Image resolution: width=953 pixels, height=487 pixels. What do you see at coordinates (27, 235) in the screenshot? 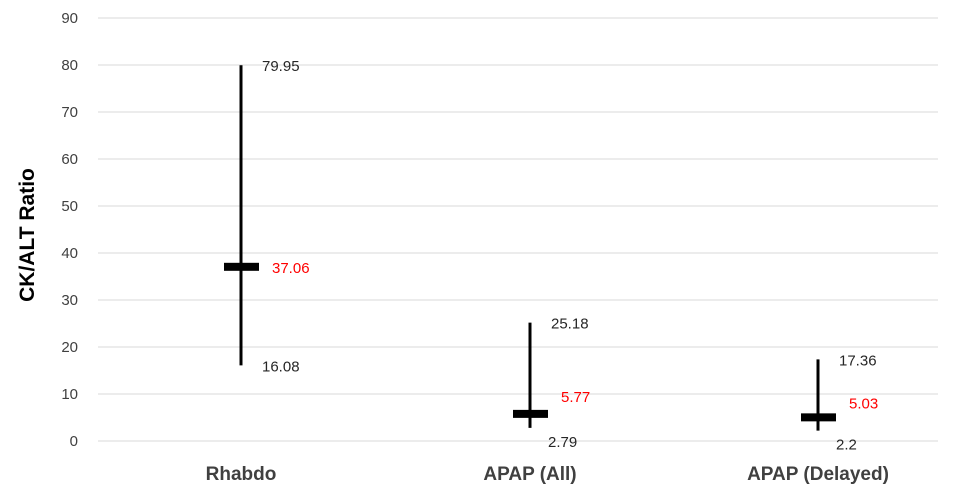
I see `y-axis-label: CK/ALT Ratio` at bounding box center [27, 235].